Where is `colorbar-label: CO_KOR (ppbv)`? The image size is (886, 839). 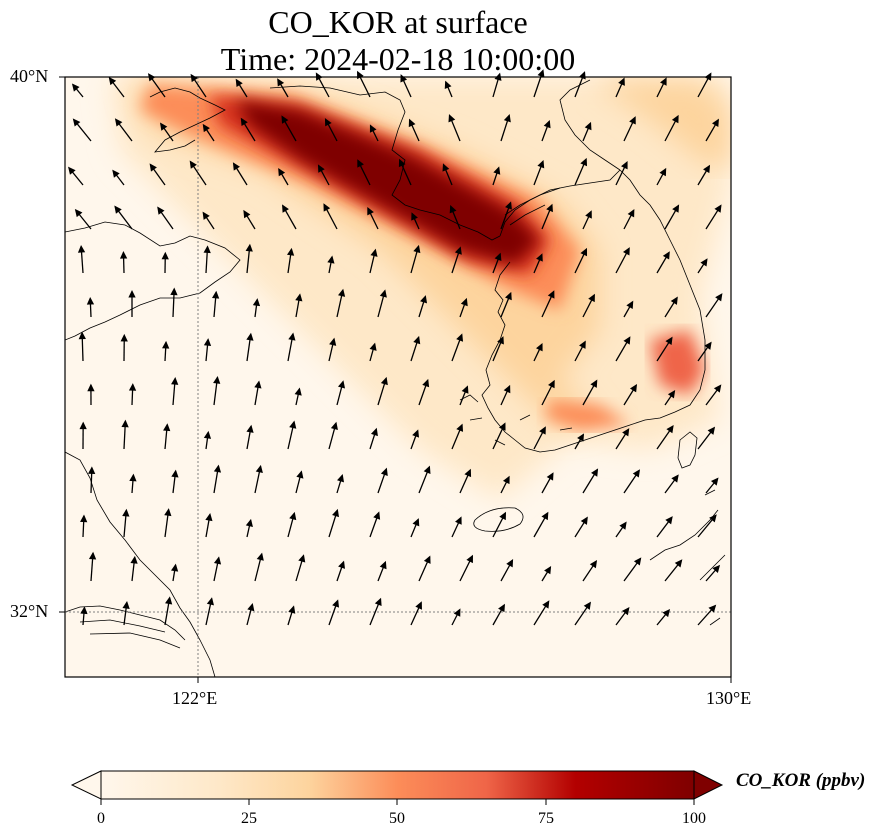 colorbar-label: CO_KOR (ppbv) is located at coordinates (801, 780).